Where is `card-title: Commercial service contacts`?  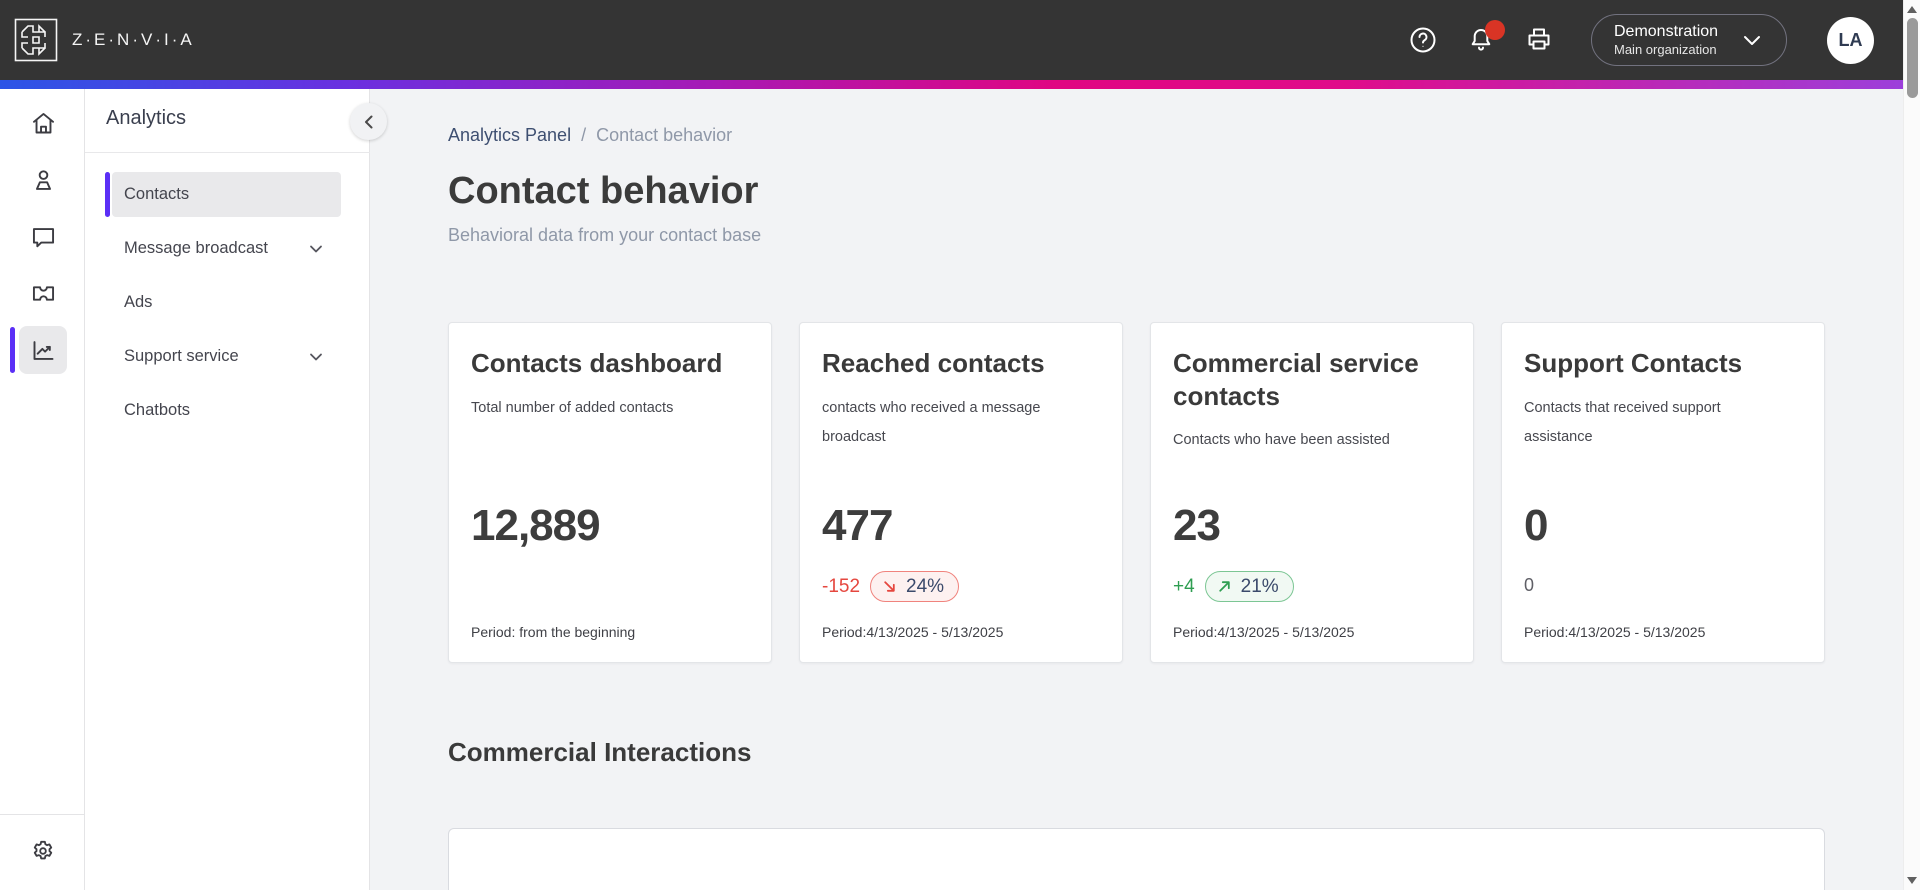
card-title: Commercial service contacts is located at coordinates (1296, 379).